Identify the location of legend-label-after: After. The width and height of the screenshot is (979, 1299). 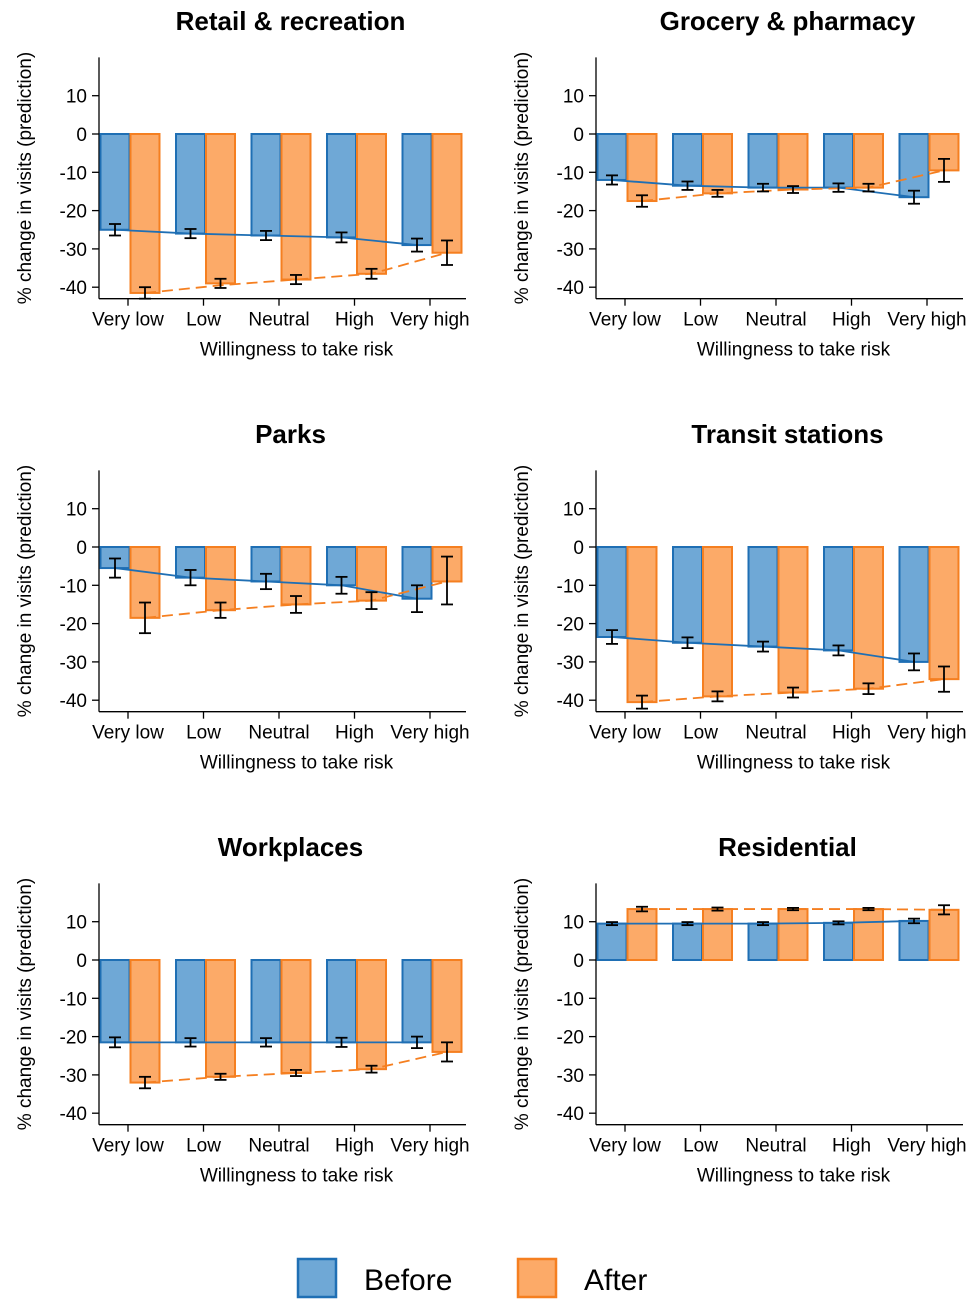
(615, 1280).